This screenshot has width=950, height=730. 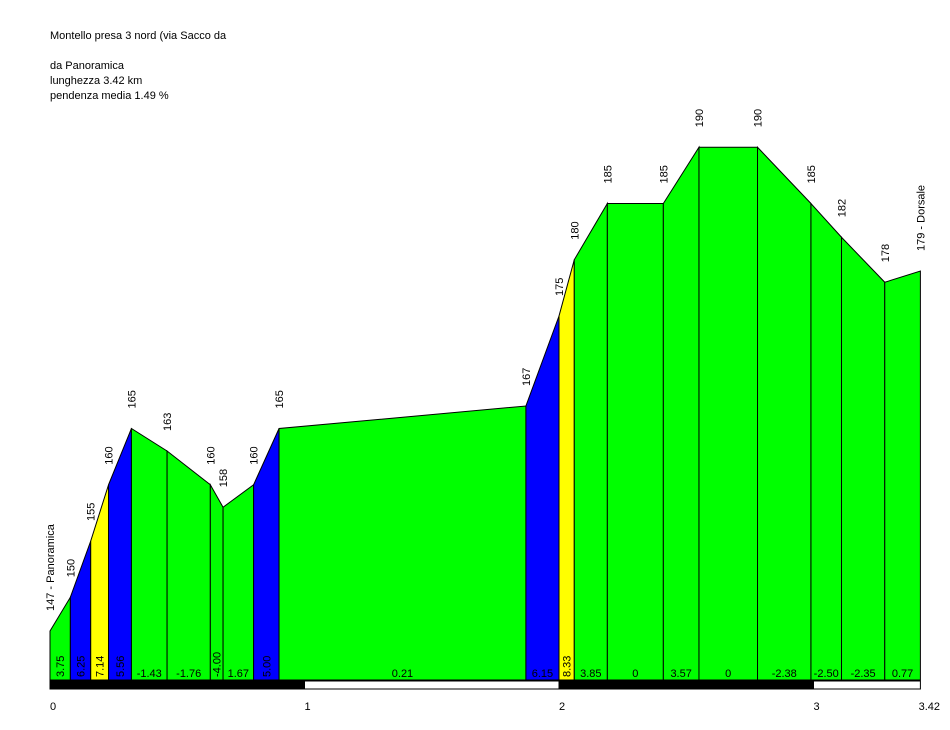 I want to click on grade-label: 3.85, so click(x=590, y=674).